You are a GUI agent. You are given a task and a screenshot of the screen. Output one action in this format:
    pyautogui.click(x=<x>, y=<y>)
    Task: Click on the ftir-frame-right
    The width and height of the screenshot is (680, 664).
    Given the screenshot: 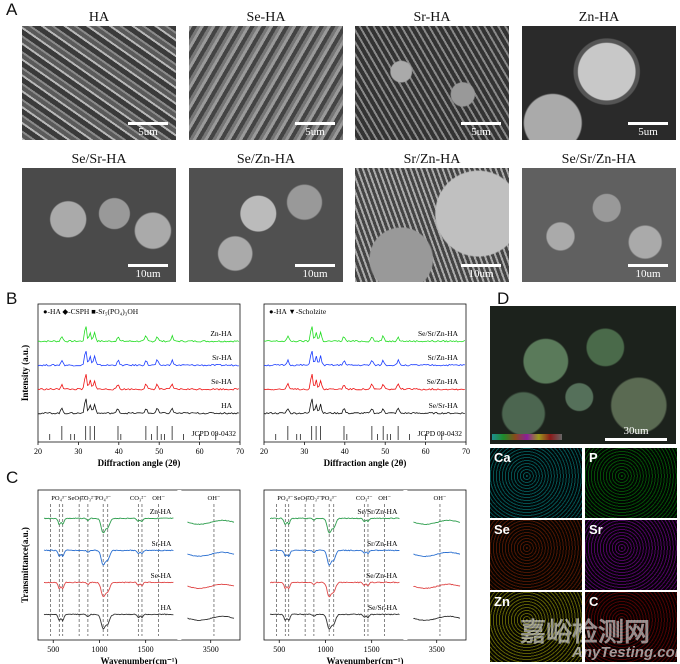 What is the action you would take?
    pyautogui.click(x=365, y=565)
    